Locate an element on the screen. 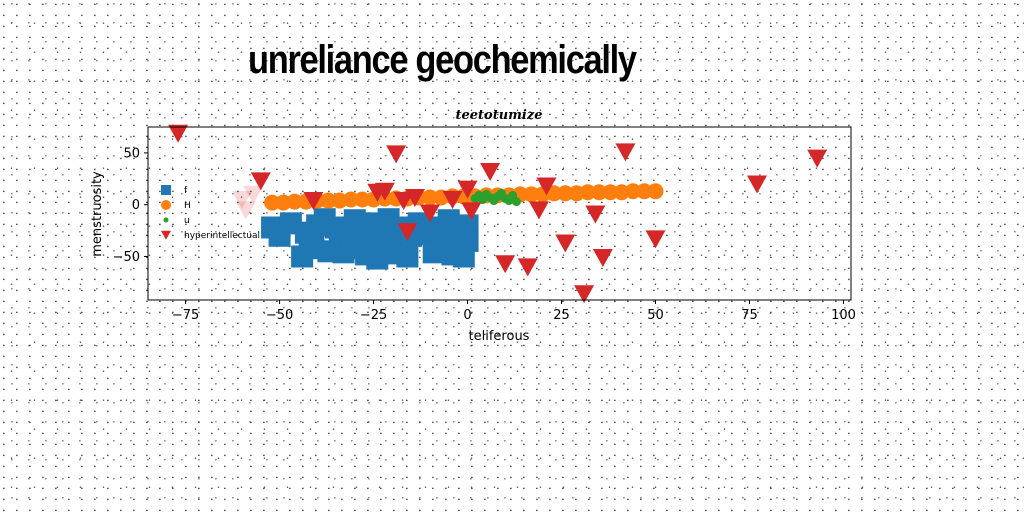  chart-subtitle: teetotumize is located at coordinates (498, 115).